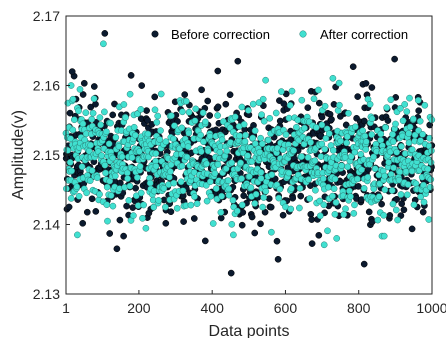 Image resolution: width=446 pixels, height=338 pixels. What do you see at coordinates (46, 16) in the screenshot?
I see `y-tick-label: 2.17` at bounding box center [46, 16].